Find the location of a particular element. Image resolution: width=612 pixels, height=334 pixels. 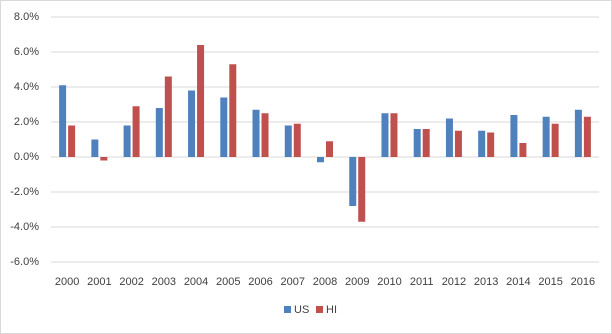

legend-label: HI is located at coordinates (331, 310).